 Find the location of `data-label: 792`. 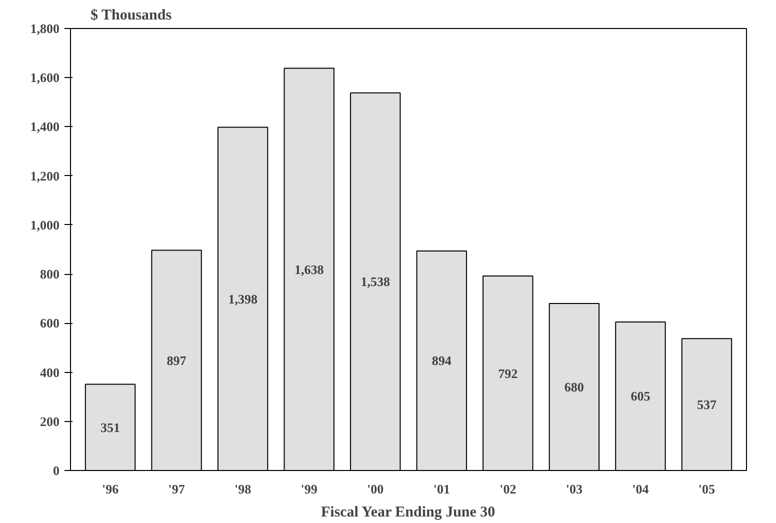

data-label: 792 is located at coordinates (508, 373).